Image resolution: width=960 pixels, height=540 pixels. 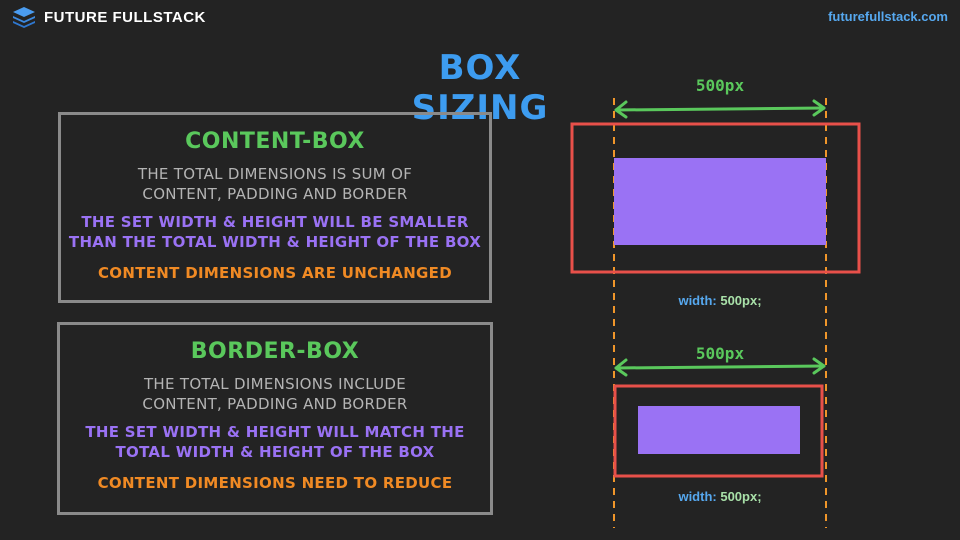 I want to click on content-box-code-value: 500px;, so click(x=741, y=300).